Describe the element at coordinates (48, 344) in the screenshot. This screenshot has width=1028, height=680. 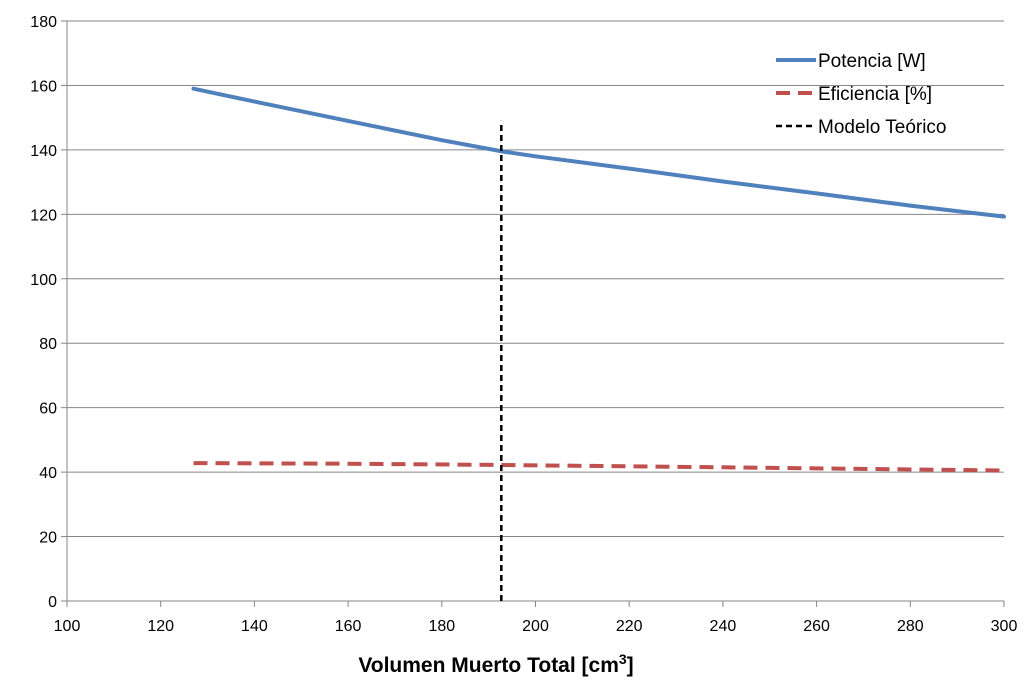
I see `y-tick-label: 80` at that location.